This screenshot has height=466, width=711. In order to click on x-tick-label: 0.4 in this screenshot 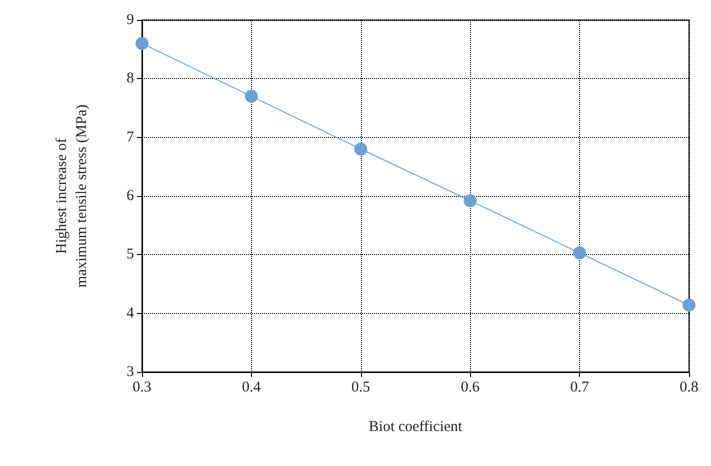, I will do `click(252, 388)`.